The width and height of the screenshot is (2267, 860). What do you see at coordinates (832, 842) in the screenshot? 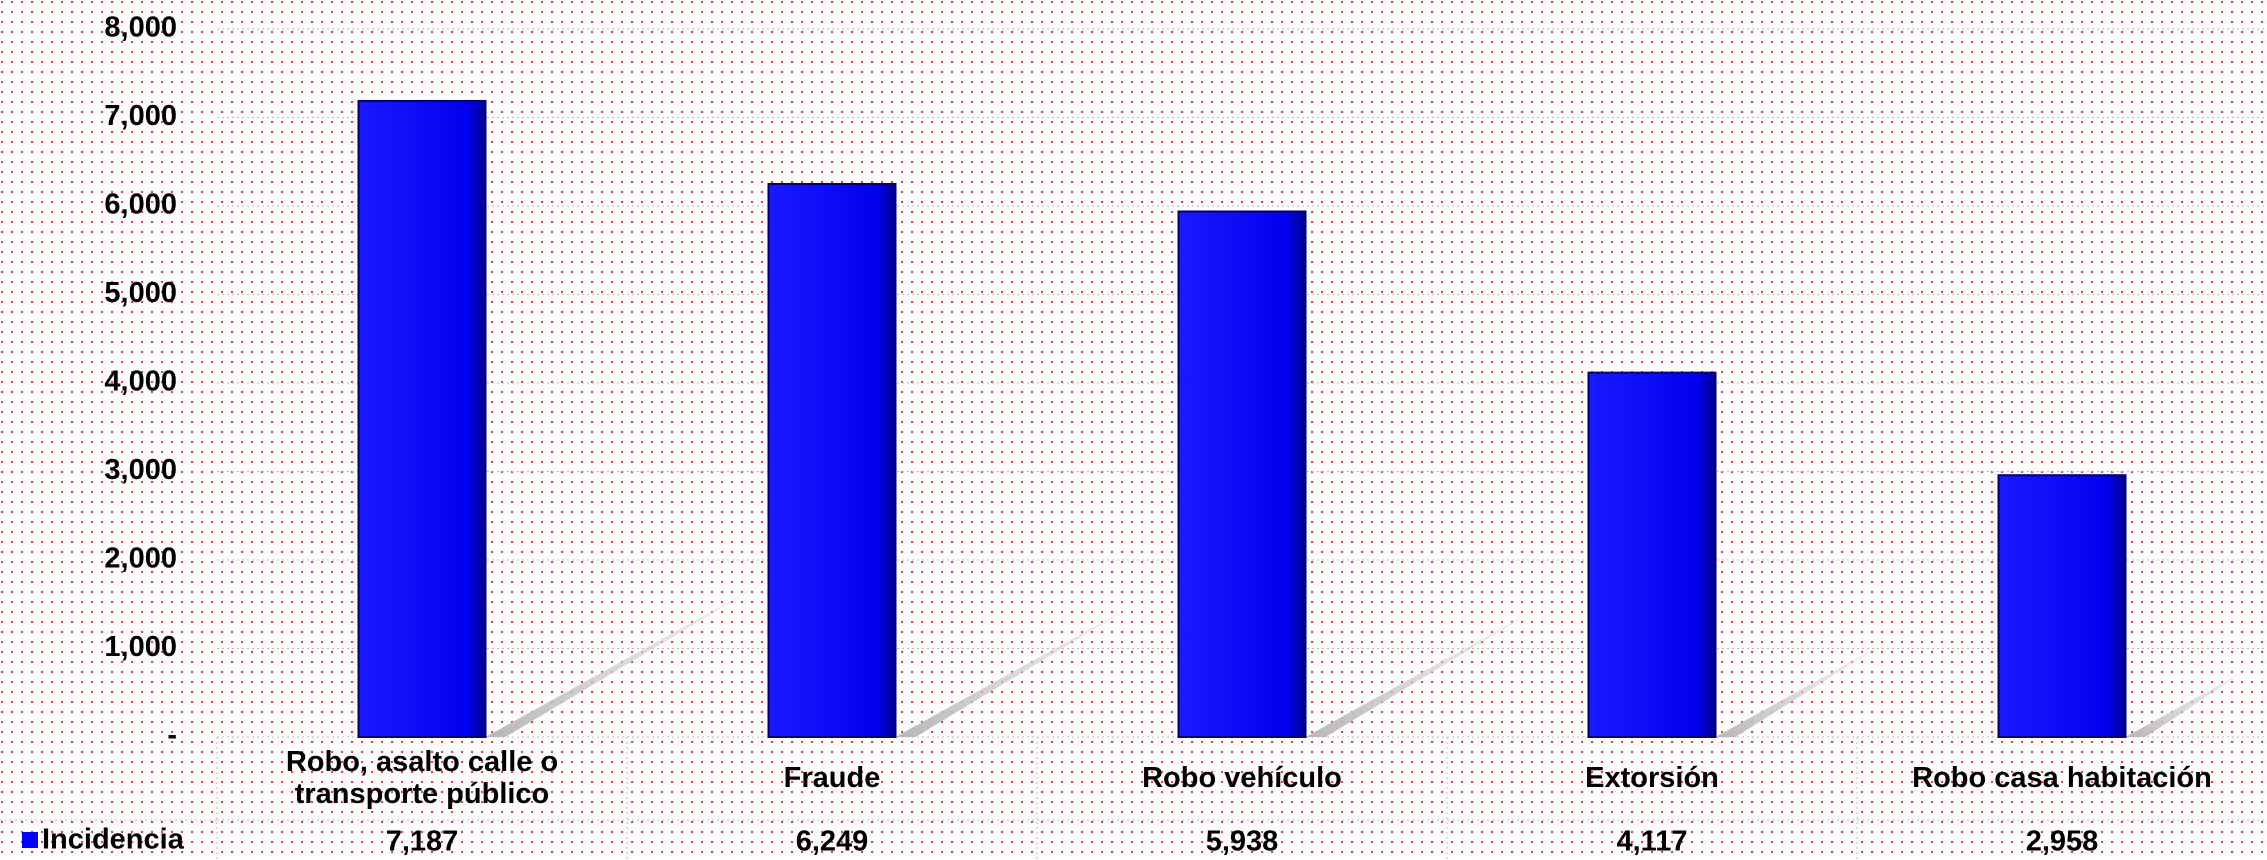
I see `value-label: 6,249` at bounding box center [832, 842].